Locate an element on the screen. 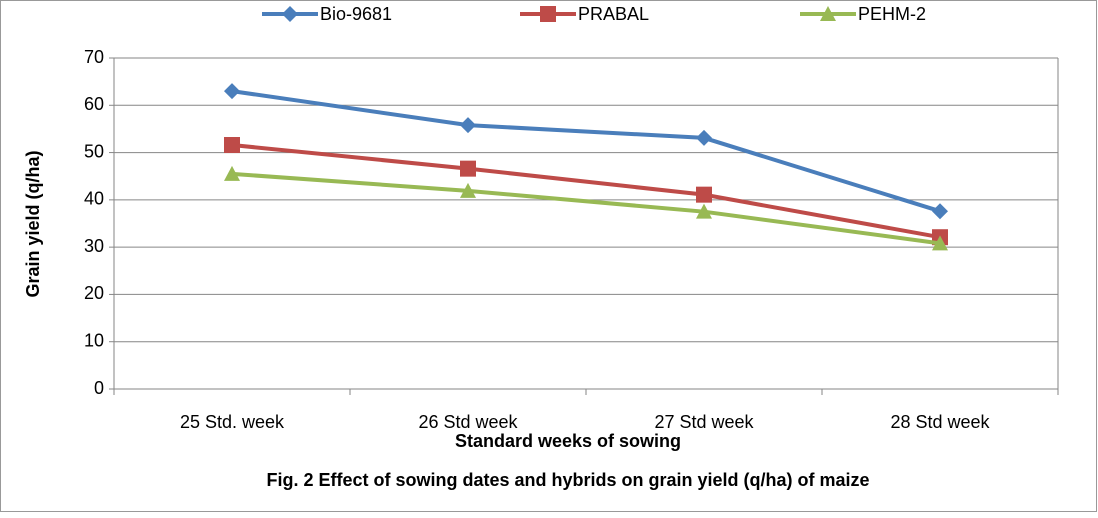 The width and height of the screenshot is (1098, 518). y-tick-label: 0 is located at coordinates (99, 388).